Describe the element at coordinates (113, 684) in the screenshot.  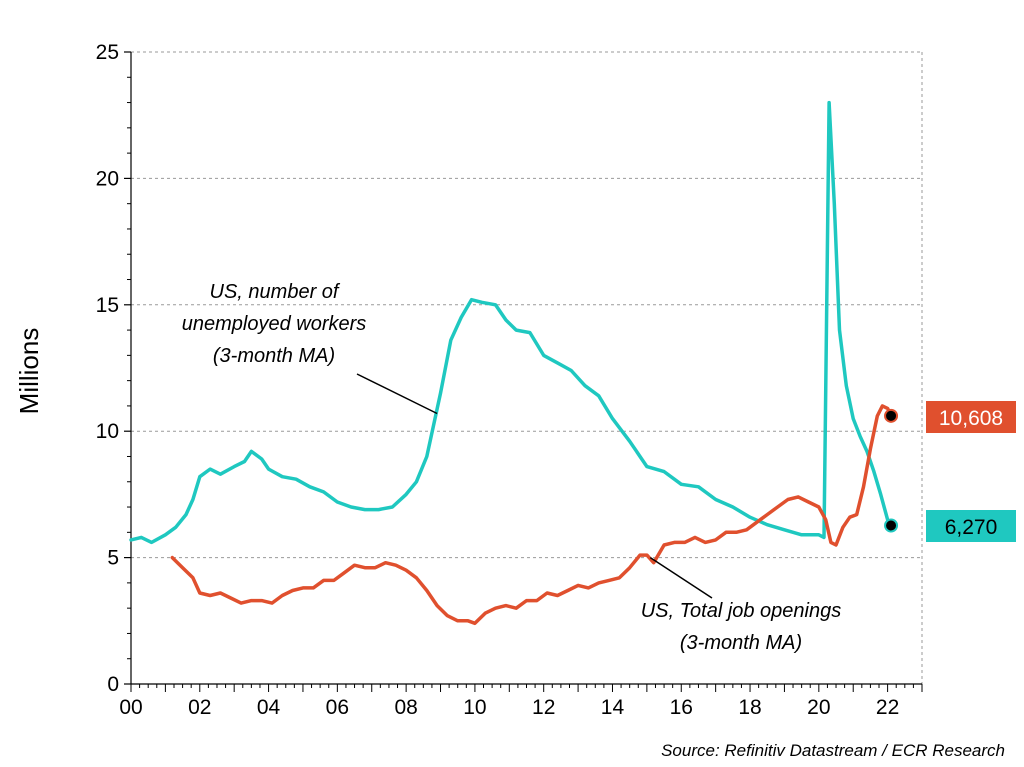
I see `y-tick-label: 0` at that location.